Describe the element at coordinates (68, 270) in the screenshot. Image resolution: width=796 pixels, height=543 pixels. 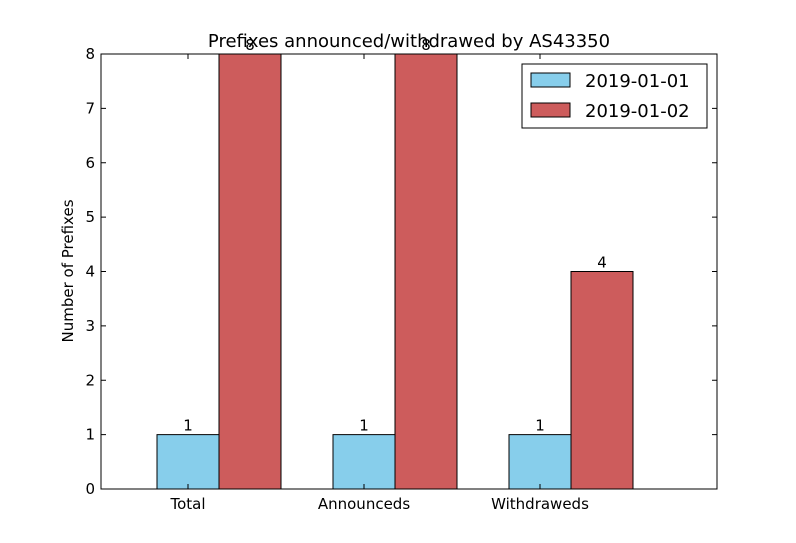
I see `y-axis-label: Number of Prefixes` at that location.